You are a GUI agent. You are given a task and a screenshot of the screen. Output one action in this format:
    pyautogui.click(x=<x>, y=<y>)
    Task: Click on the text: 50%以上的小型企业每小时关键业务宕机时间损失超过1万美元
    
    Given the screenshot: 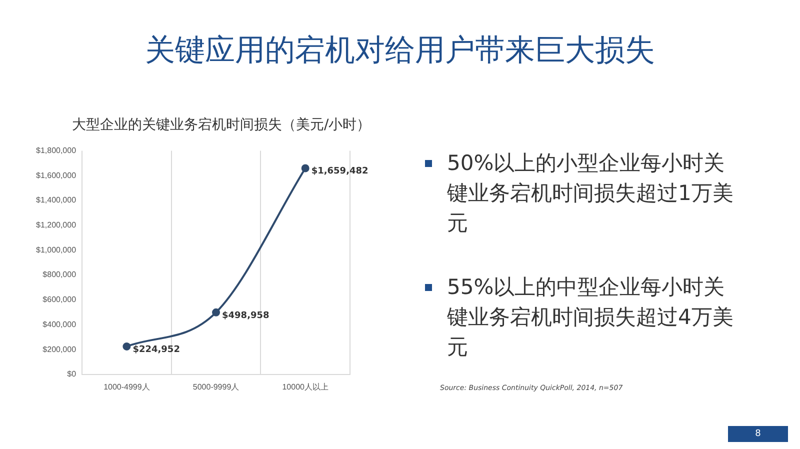 What is the action you would take?
    pyautogui.click(x=581, y=193)
    